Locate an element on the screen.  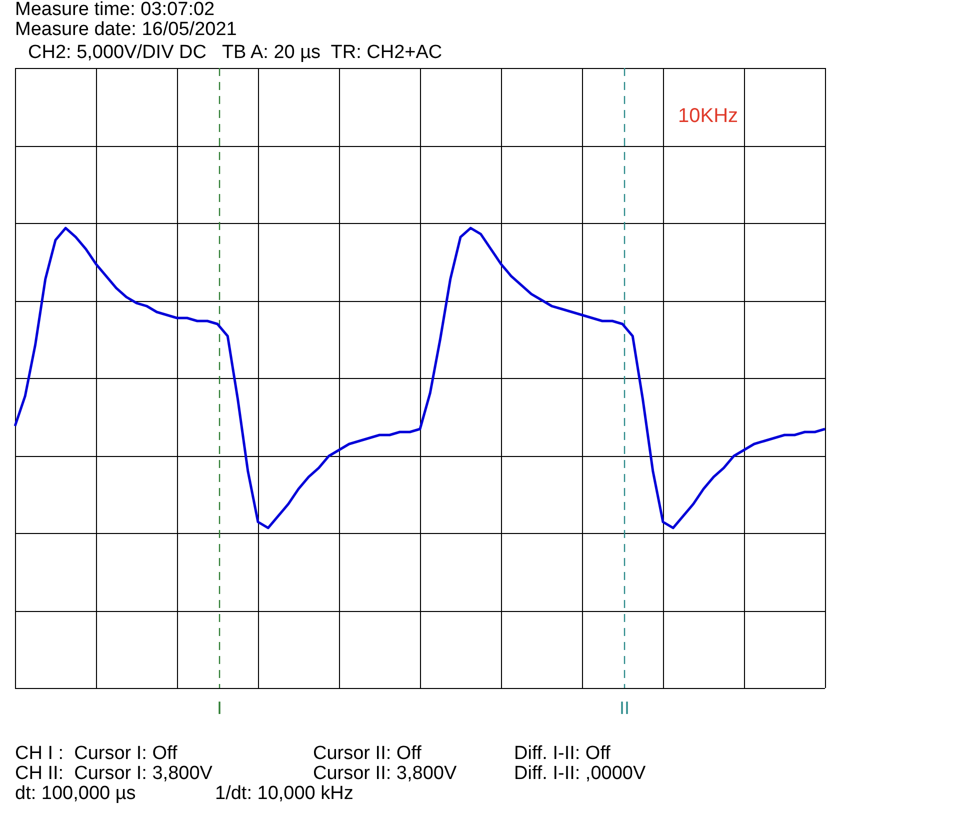
text: Diff. I-II: ,0000V is located at coordinates (580, 773).